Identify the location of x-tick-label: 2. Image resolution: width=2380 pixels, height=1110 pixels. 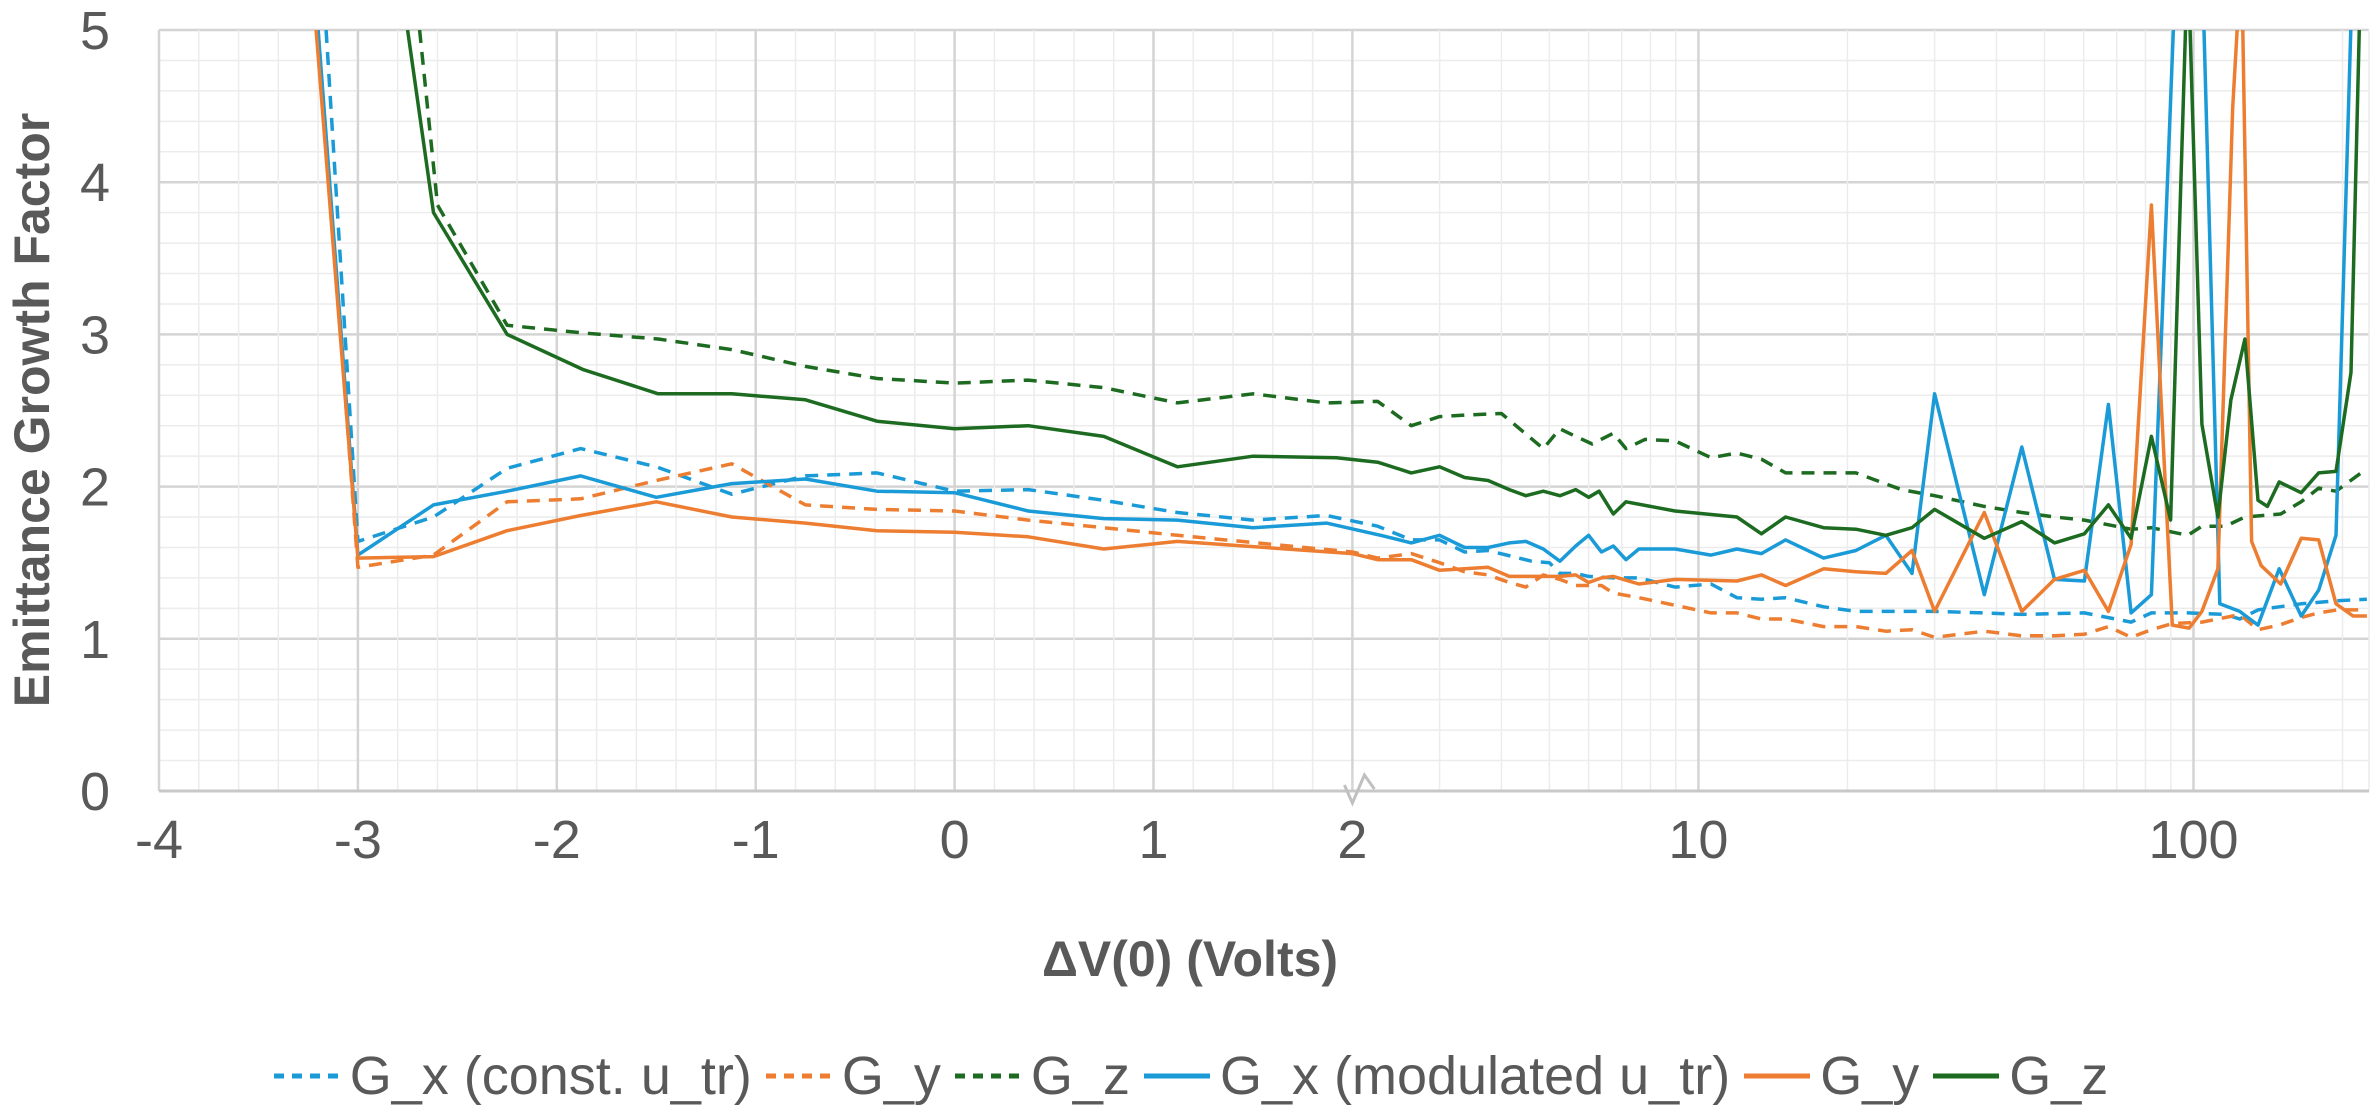
(1352, 840).